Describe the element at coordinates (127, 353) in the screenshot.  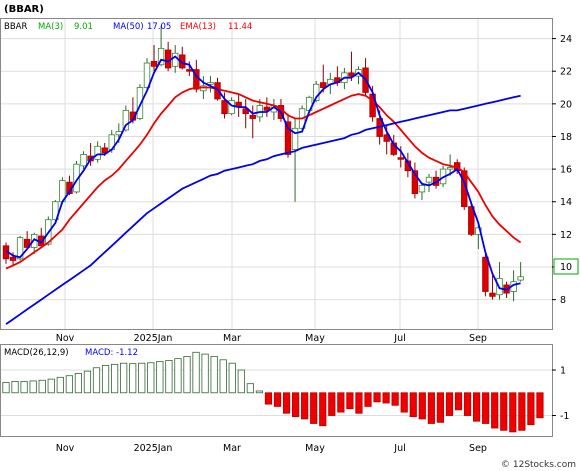
I see `macd-legend-value: -1.12` at that location.